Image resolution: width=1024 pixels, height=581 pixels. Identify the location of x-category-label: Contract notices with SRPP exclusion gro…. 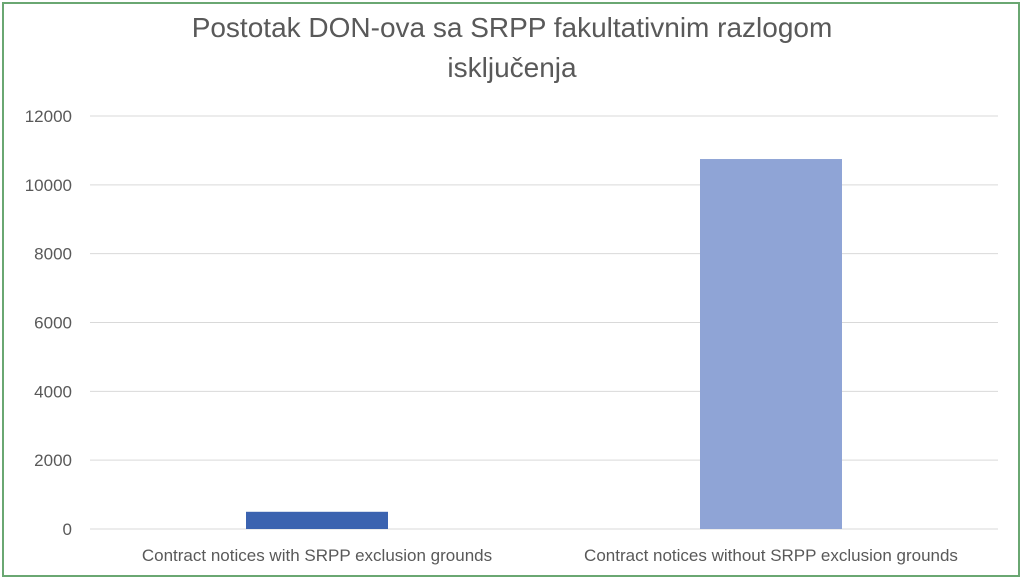
(317, 555).